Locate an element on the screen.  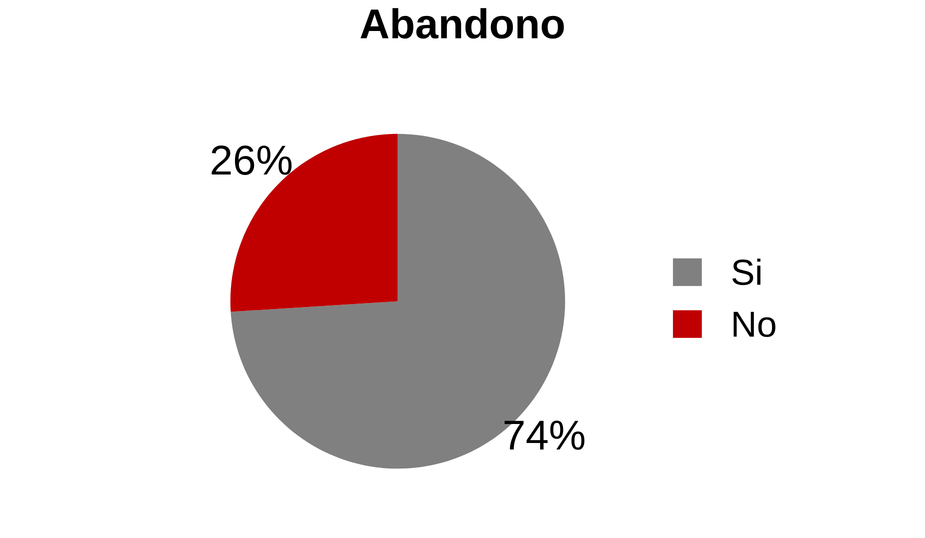
data-label: 74% is located at coordinates (544, 435).